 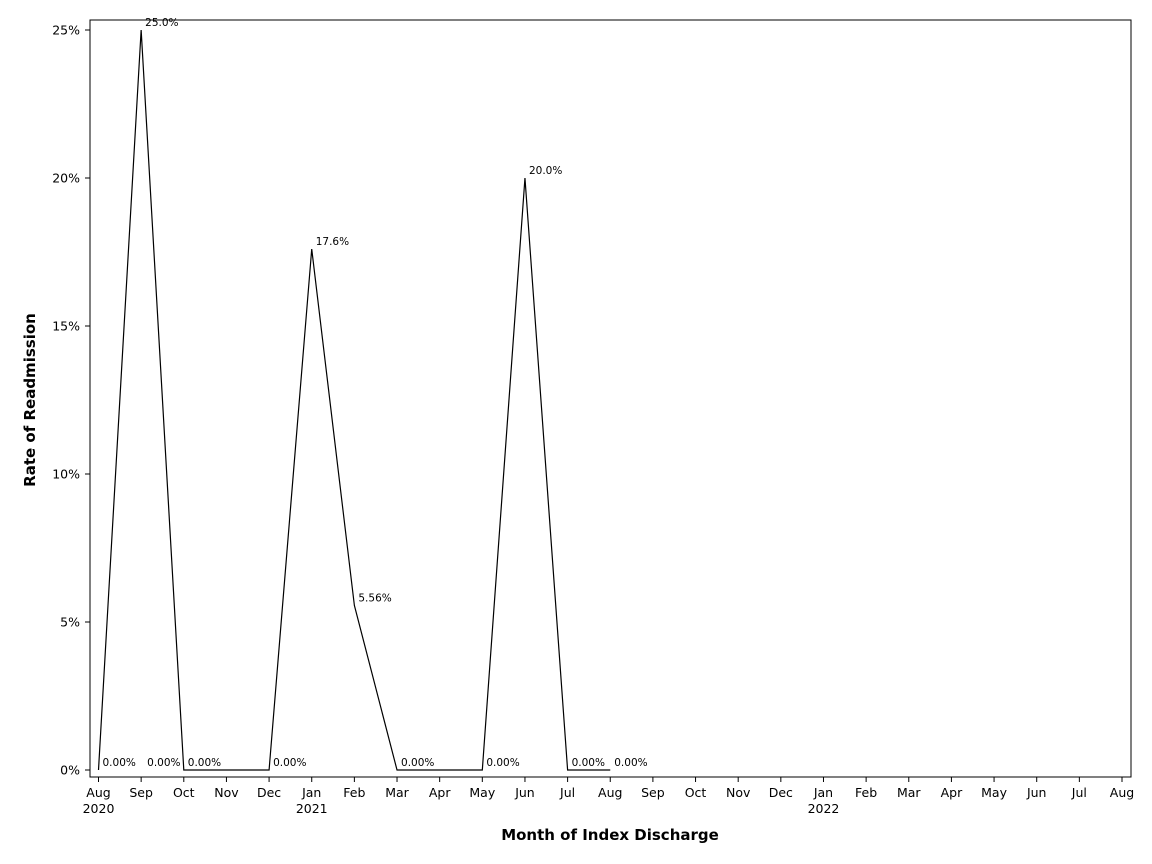 I want to click on data-label: 17.6%, so click(x=332, y=242).